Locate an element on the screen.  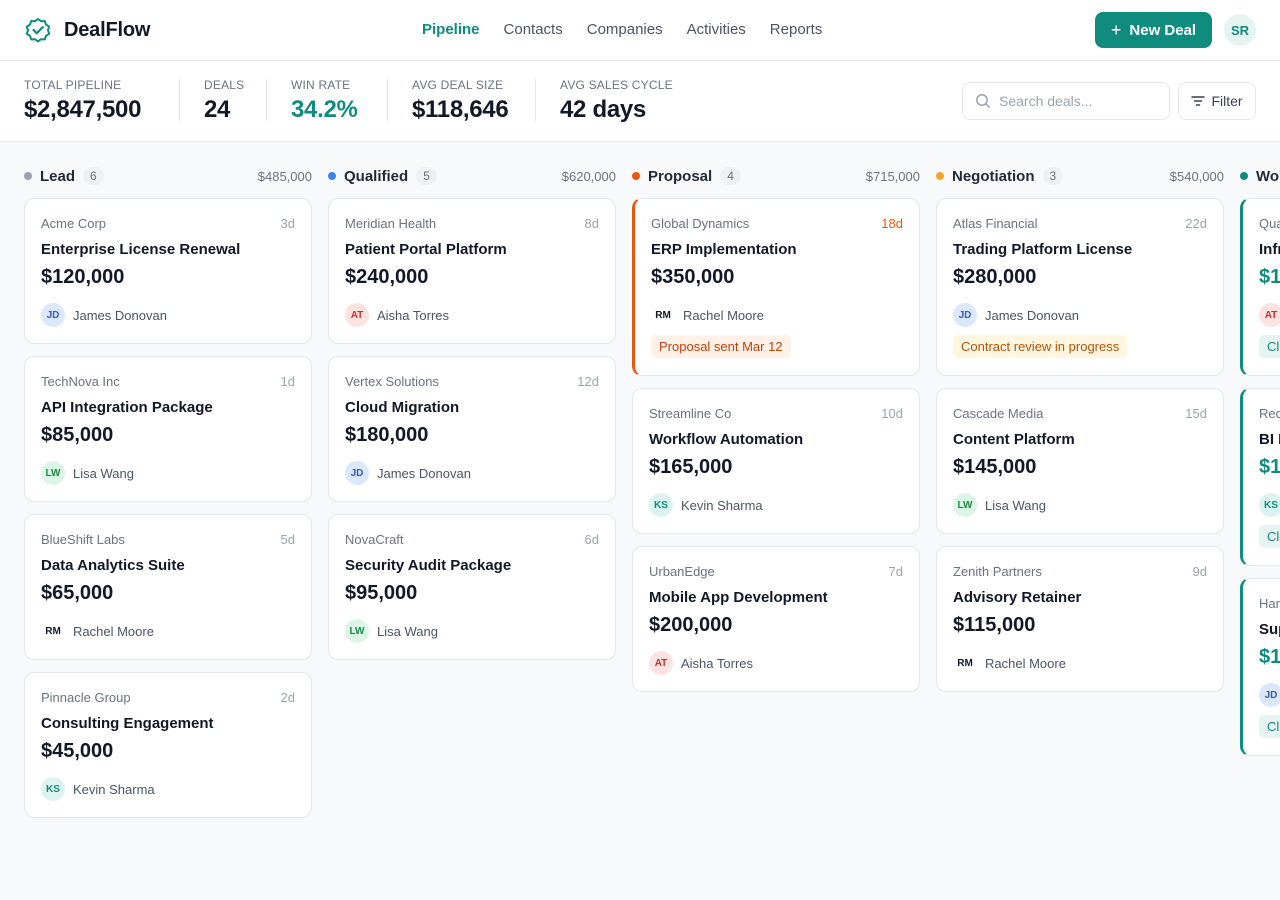
stat-label: TOTAL PIPELINE is located at coordinates (73, 85).